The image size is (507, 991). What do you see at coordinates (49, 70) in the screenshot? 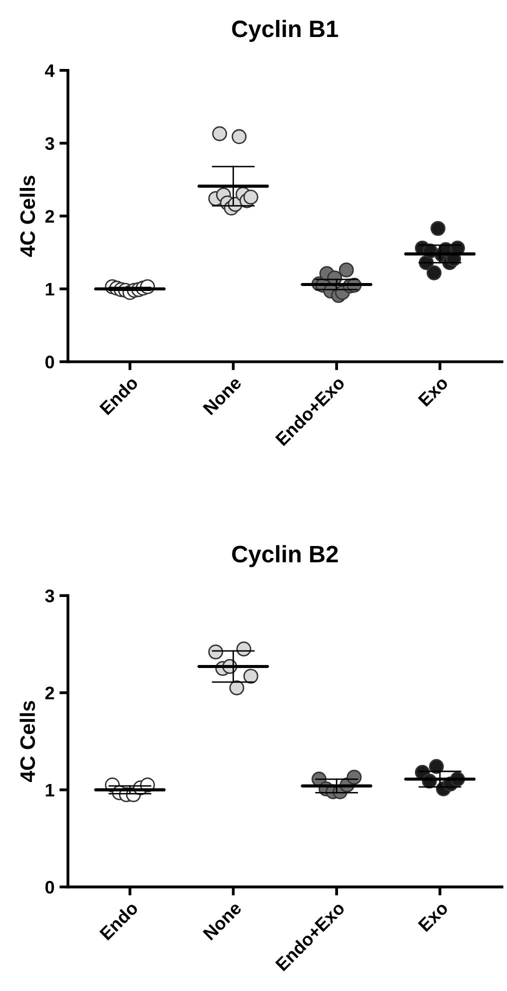
I see `y-tick-label: 4` at bounding box center [49, 70].